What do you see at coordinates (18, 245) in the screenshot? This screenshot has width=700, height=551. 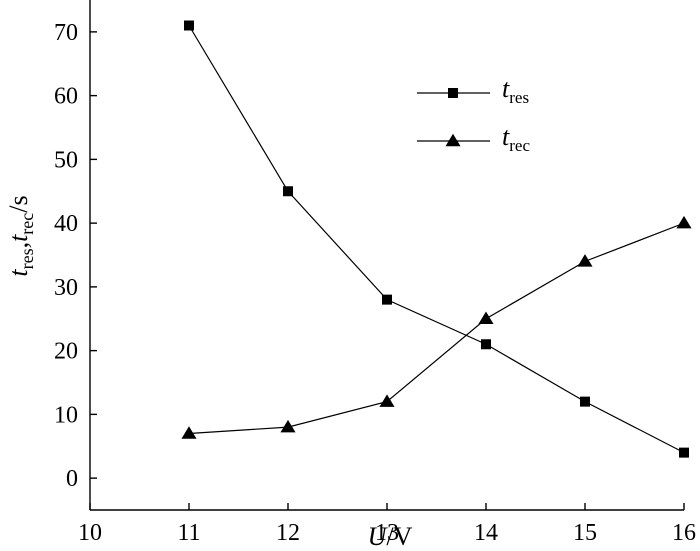 I see `y-axis-label-comma: ,` at bounding box center [18, 245].